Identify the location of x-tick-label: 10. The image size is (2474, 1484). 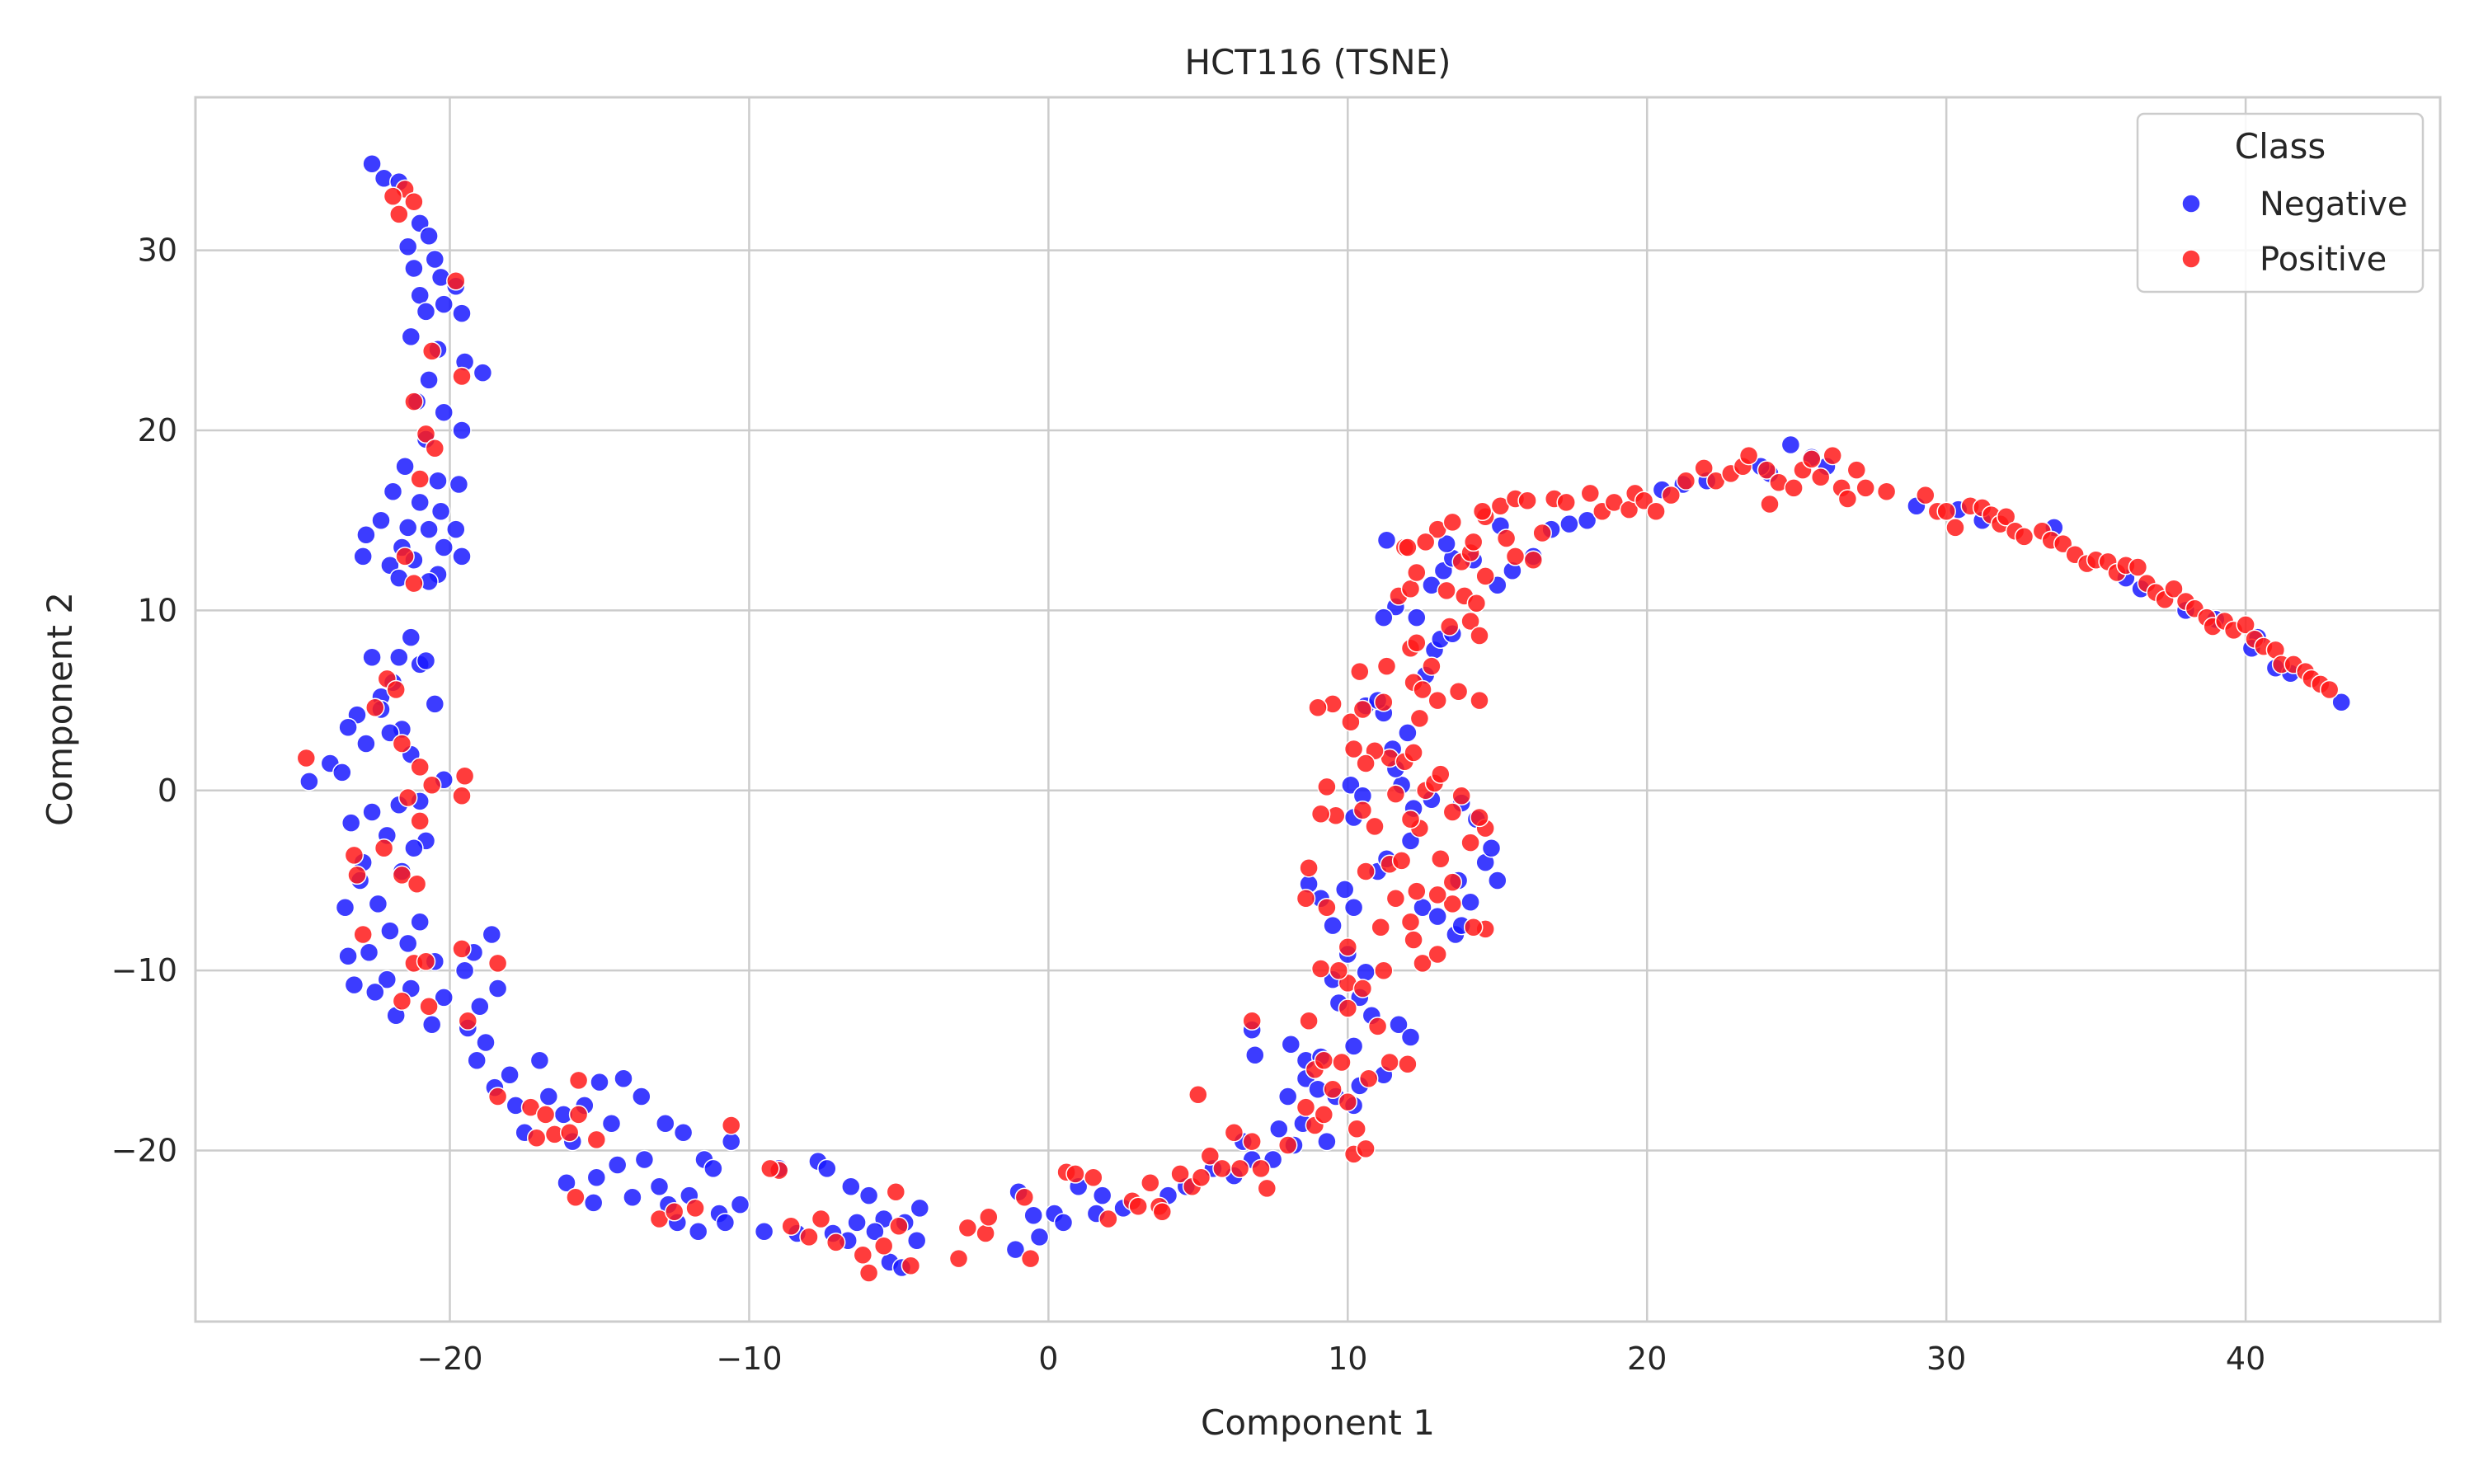
(1347, 1359).